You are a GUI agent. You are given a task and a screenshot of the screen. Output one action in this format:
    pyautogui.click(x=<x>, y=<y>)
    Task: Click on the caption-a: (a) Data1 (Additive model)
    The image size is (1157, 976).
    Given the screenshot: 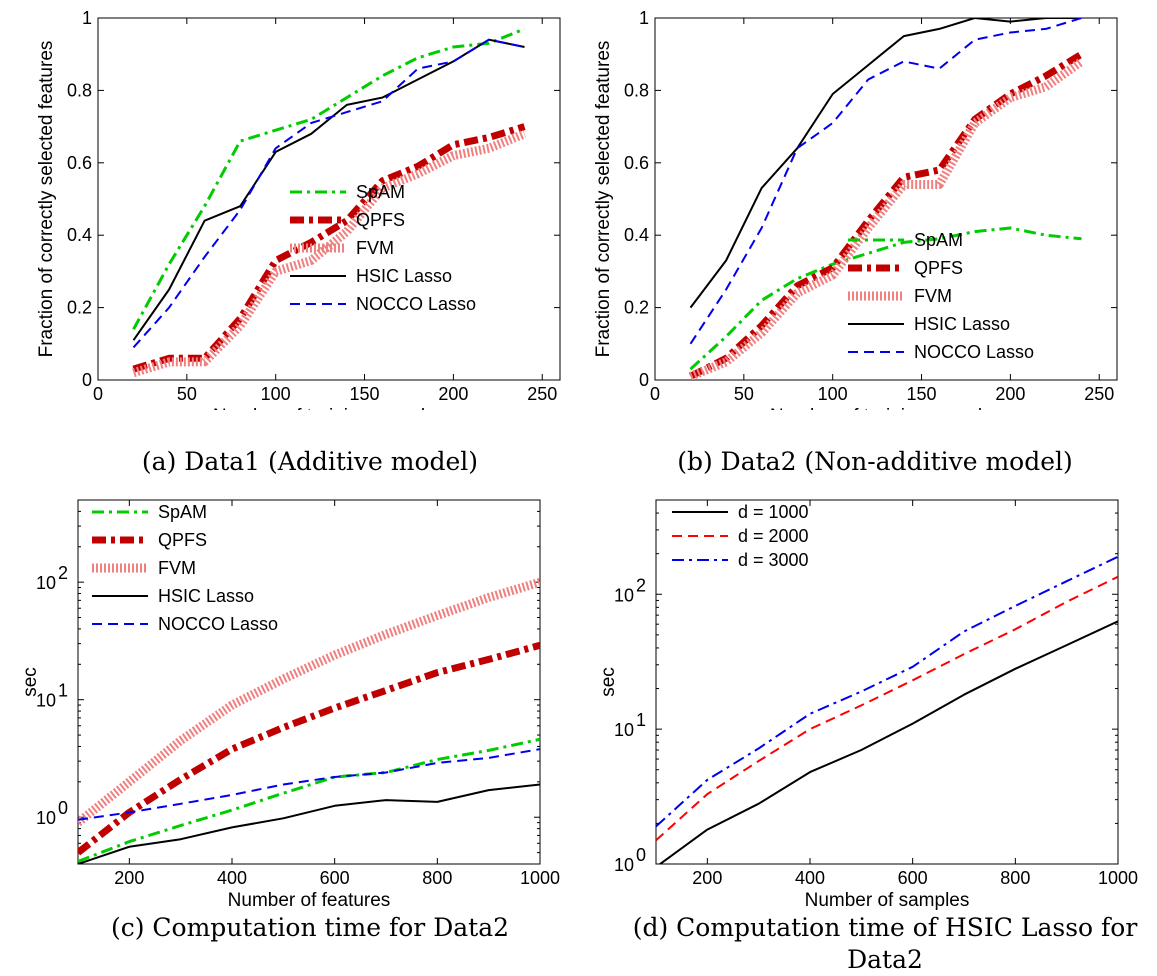 What is the action you would take?
    pyautogui.click(x=310, y=461)
    